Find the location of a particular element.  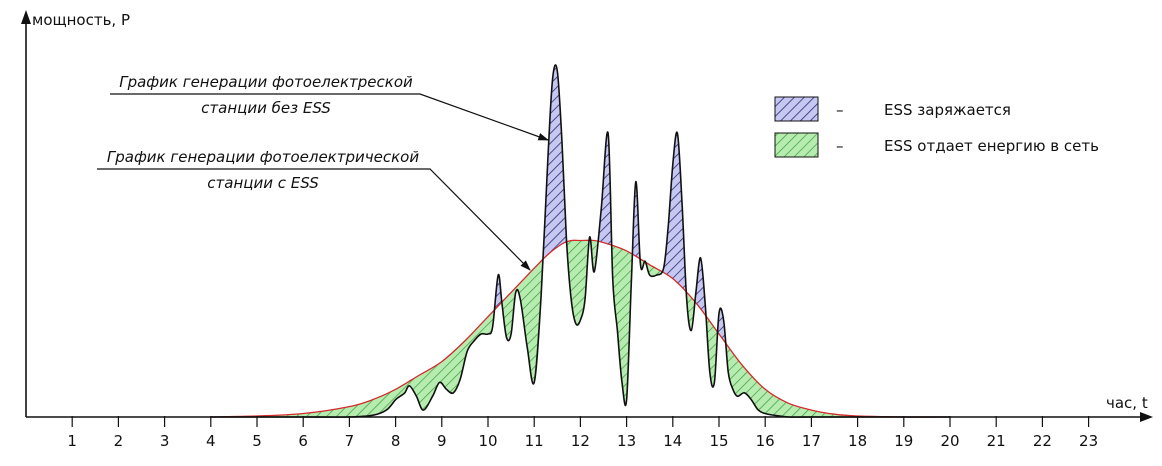

x-axis-ticks: 1 2 3 4 5 6 7 8 9 10 11 12 13 14 15 16 17 18 19 20 21 22 23 is located at coordinates (582, 433).